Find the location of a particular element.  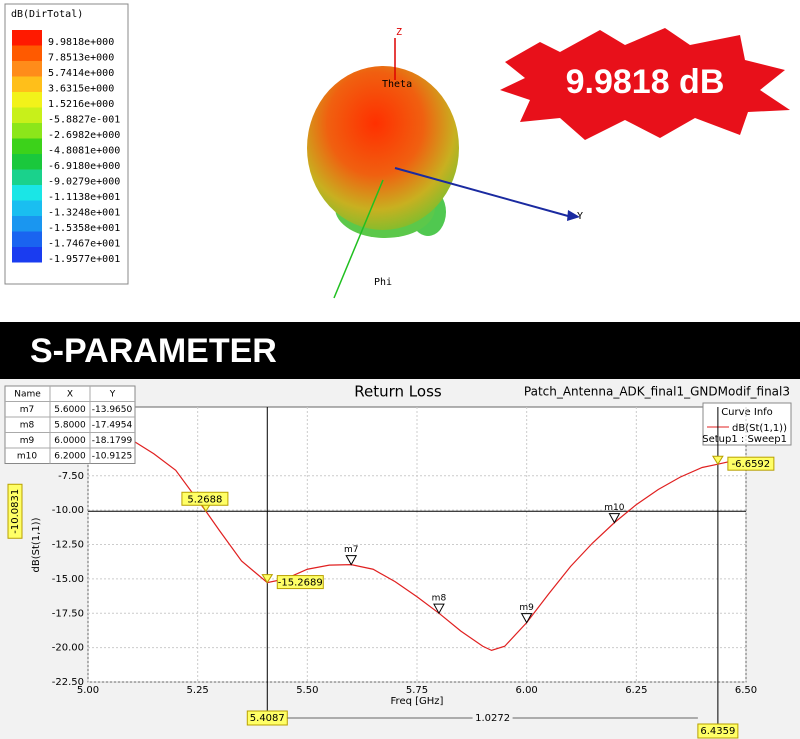

pattern-body is located at coordinates (383, 148).